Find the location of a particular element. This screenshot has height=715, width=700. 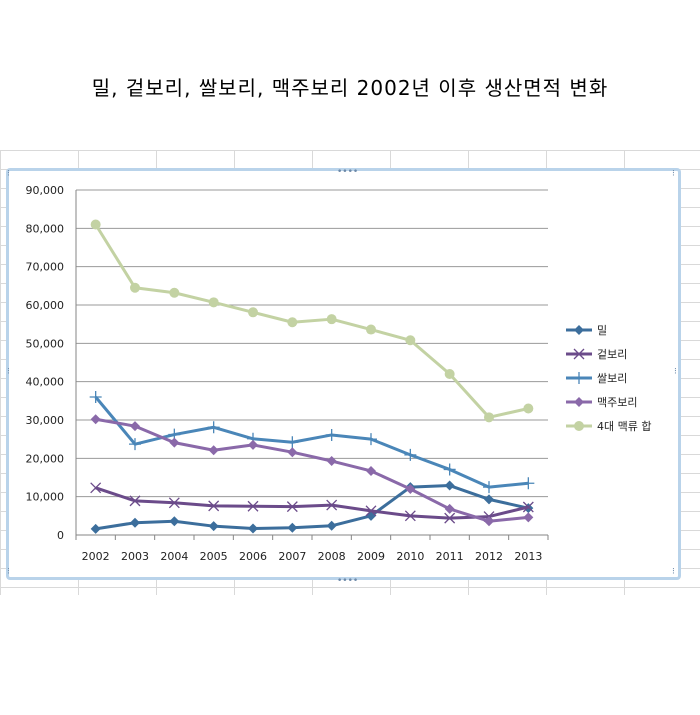

y-tick-label: 70,000 is located at coordinates (45, 267).